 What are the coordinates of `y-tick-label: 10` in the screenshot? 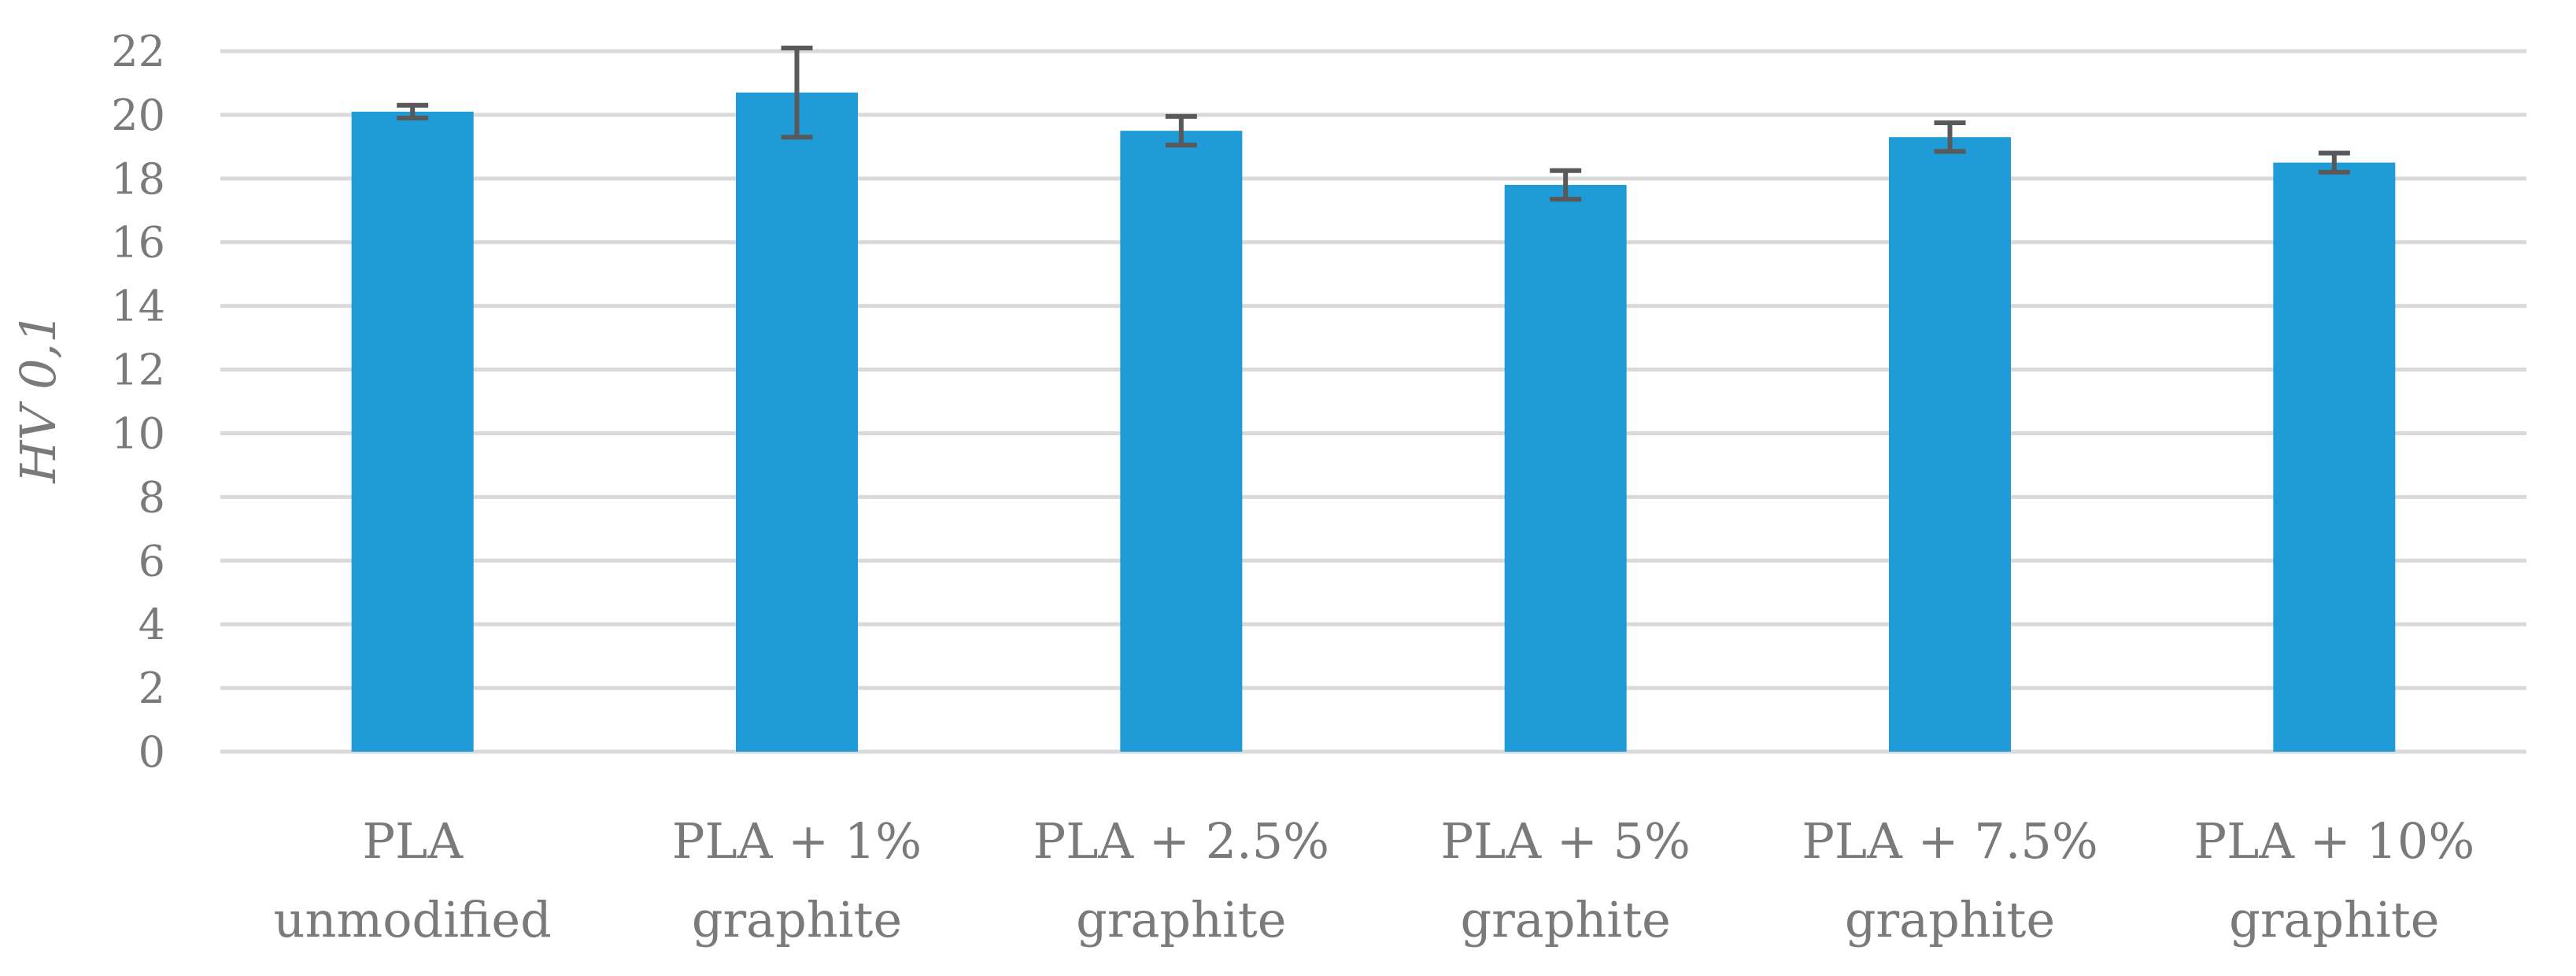 It's located at (138, 433).